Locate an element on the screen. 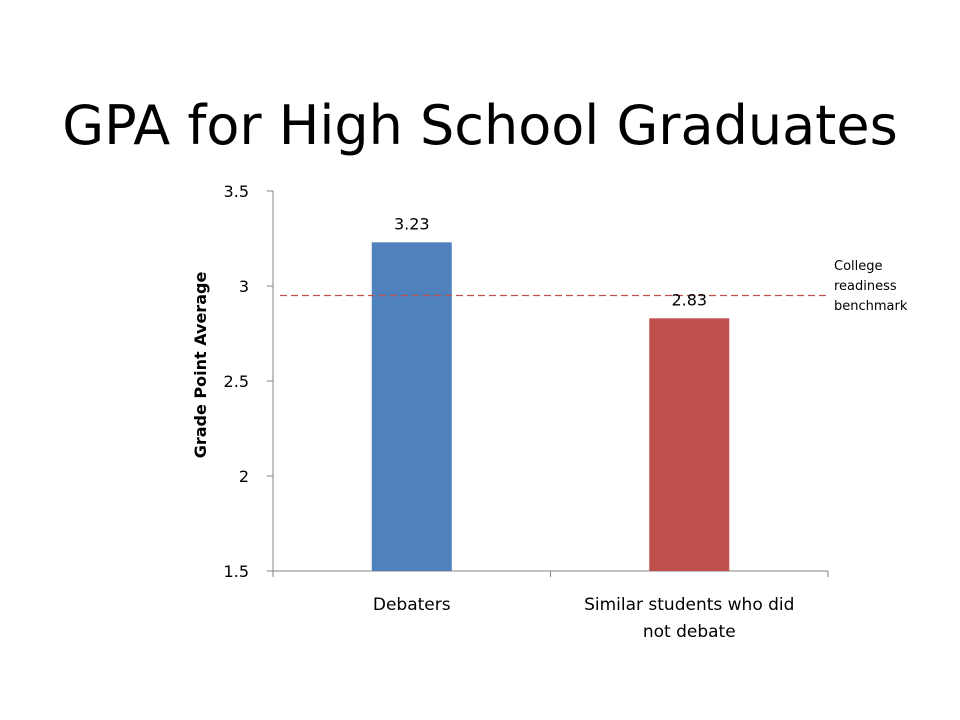 This screenshot has height=720, width=960. data-label: 2.83 is located at coordinates (689, 299).